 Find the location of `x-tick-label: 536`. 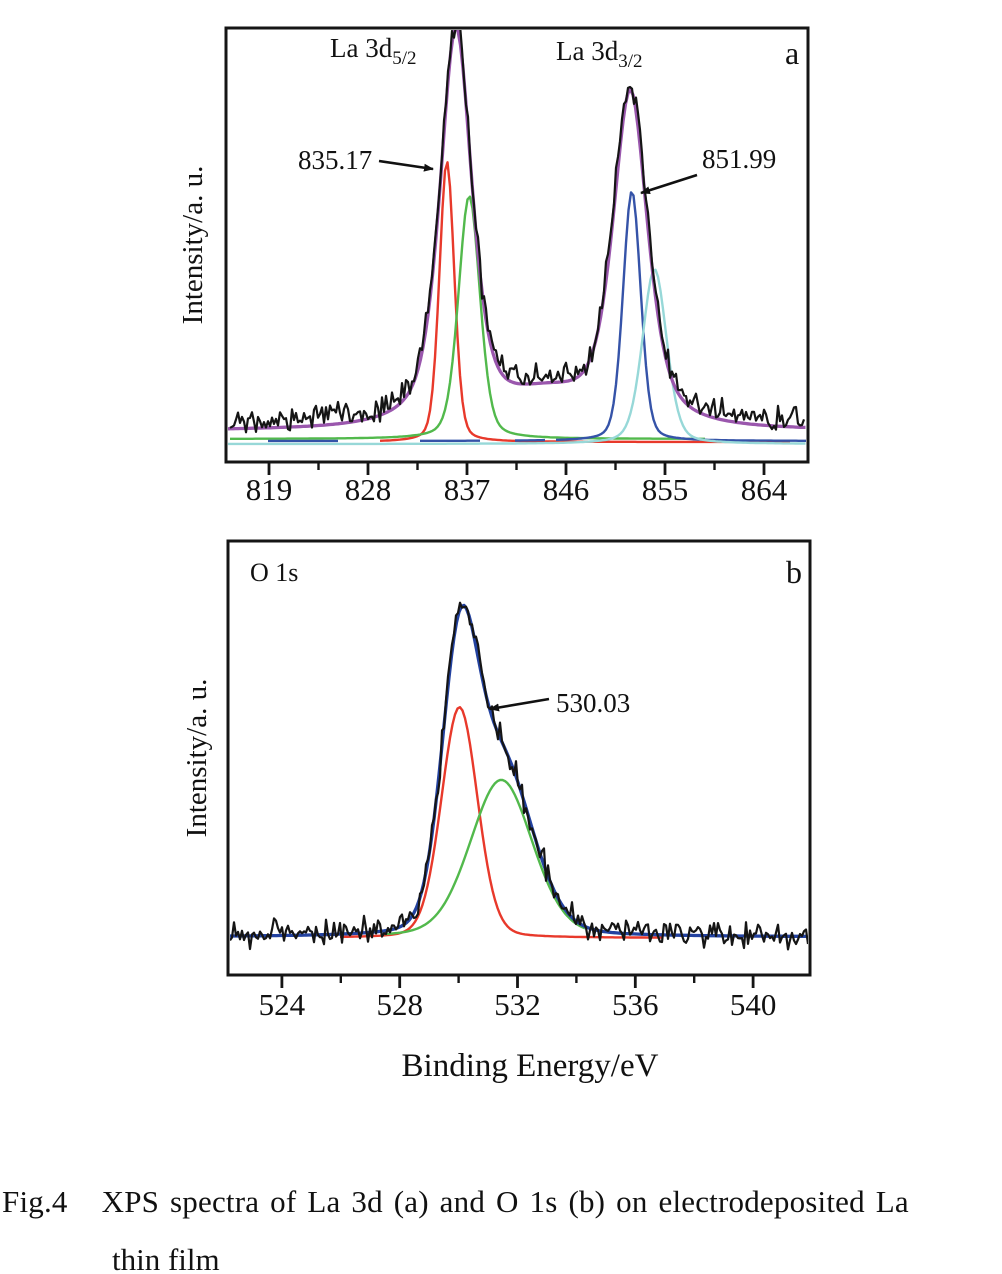

x-tick-label: 536 is located at coordinates (635, 1004).